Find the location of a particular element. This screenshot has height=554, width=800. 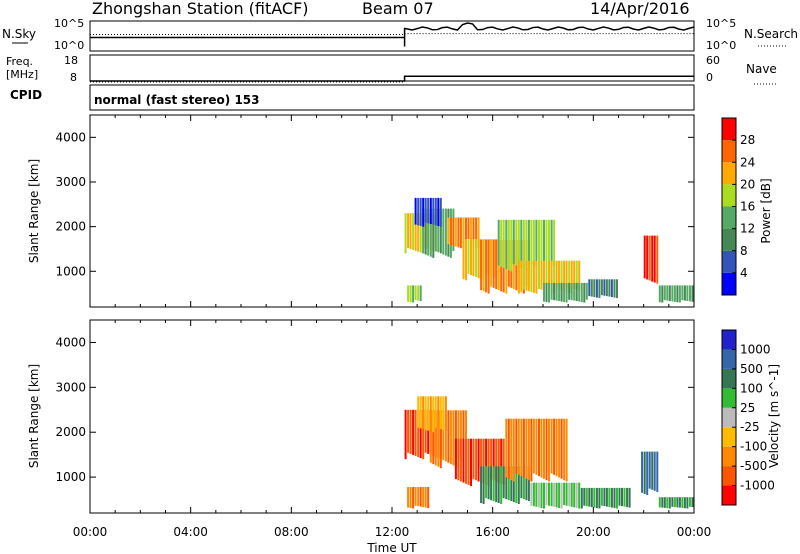

vel-colorbar-frame is located at coordinates (729, 417).